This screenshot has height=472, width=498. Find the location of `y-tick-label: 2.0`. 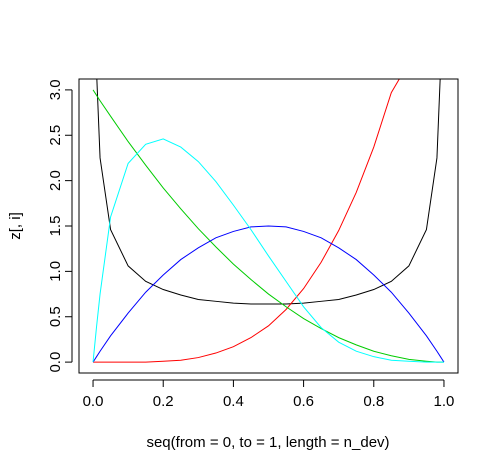

y-tick-label: 2.0 is located at coordinates (55, 180).